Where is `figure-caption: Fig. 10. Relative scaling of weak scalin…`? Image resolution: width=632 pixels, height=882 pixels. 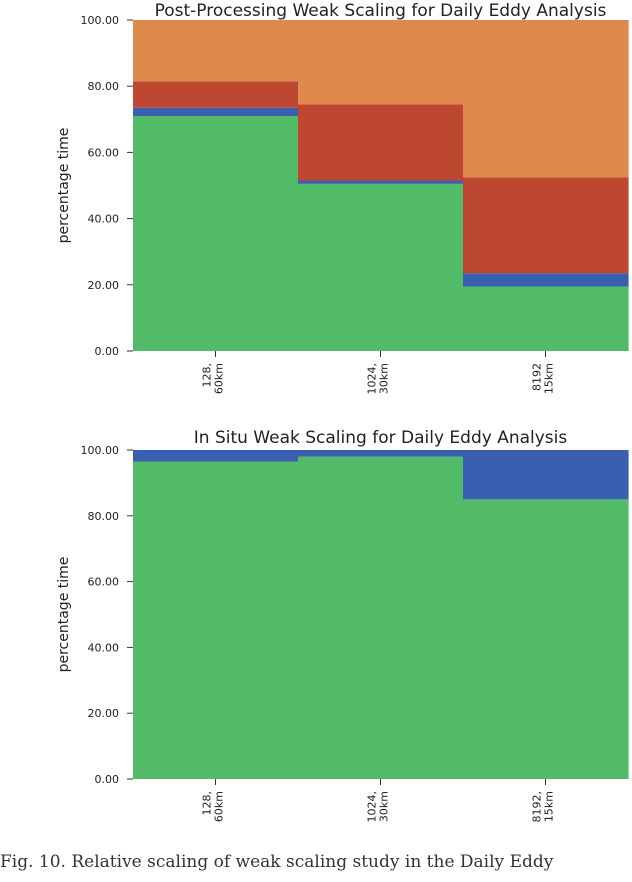 figure-caption: Fig. 10. Relative scaling of weak scalin… is located at coordinates (277, 862).